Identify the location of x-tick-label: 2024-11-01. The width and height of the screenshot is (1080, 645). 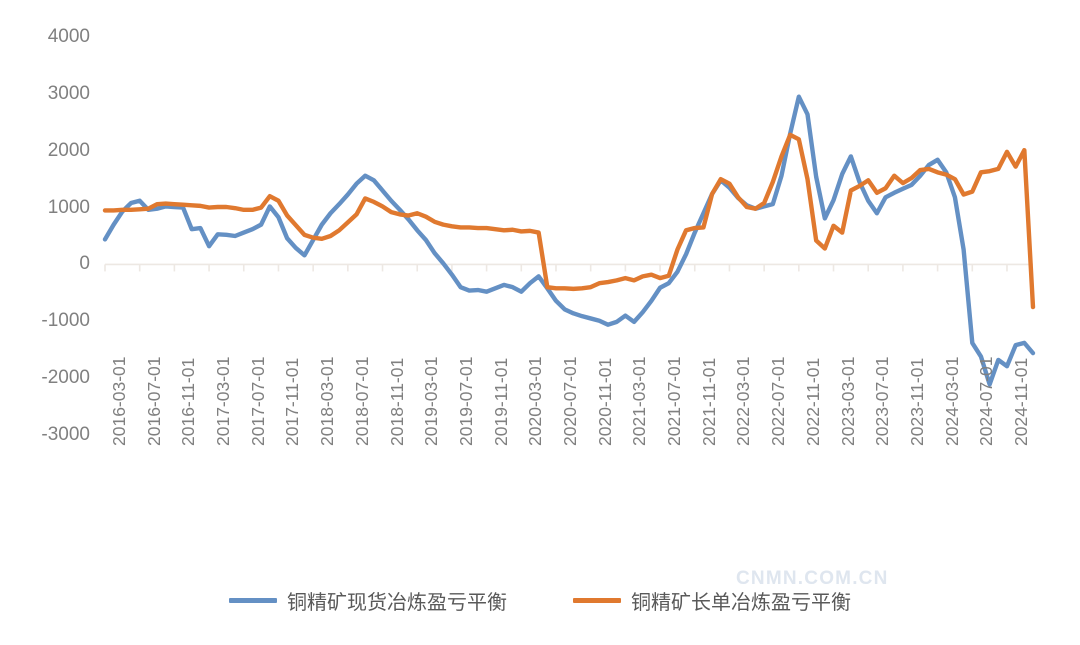
(1020, 401).